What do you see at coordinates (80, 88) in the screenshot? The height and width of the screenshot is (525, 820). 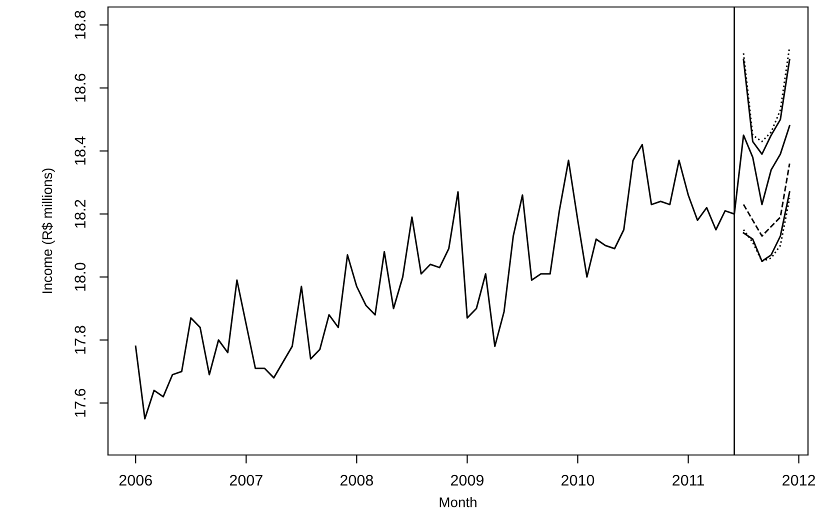 I see `y-tick-label: 18.6` at bounding box center [80, 88].